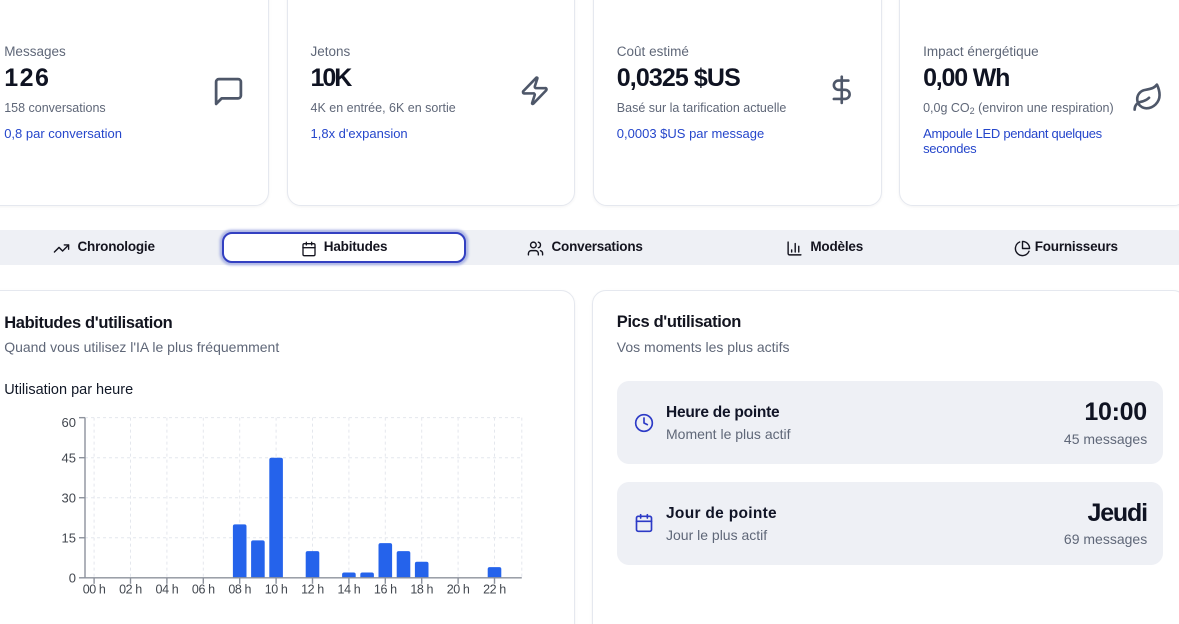 This screenshot has width=1179, height=624. Describe the element at coordinates (130, 590) in the screenshot. I see `svg-text: 02 h` at that location.